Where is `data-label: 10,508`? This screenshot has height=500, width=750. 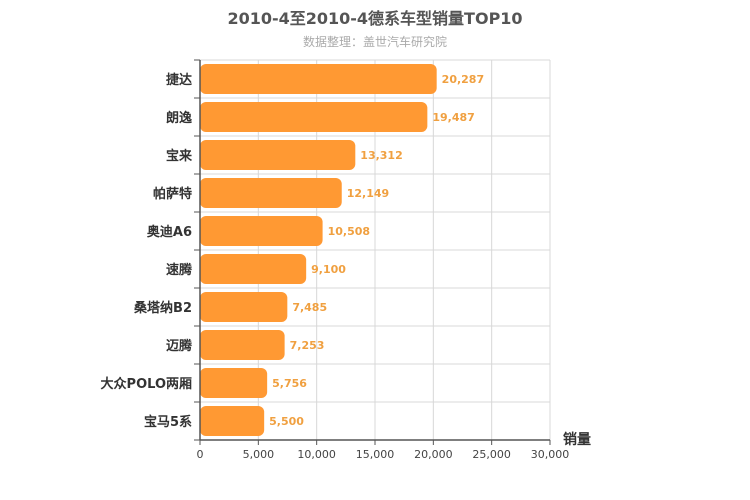
data-label: 10,508 is located at coordinates (349, 231).